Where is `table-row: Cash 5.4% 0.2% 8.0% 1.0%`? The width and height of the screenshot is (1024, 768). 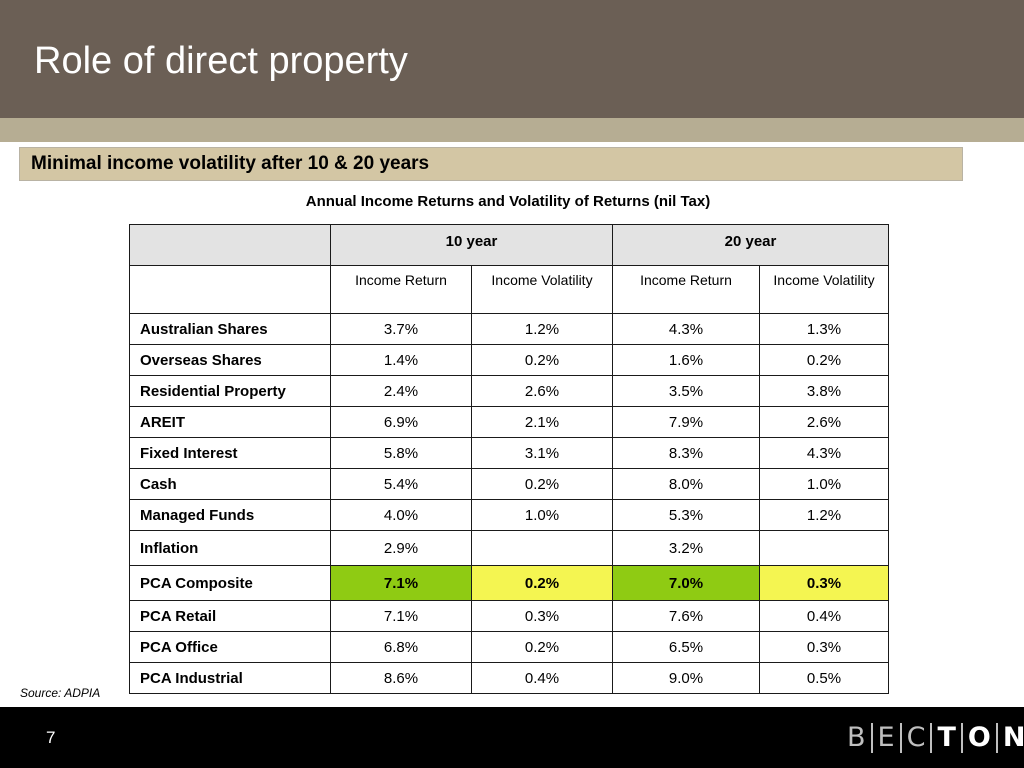
table-row: Cash 5.4% 0.2% 8.0% 1.0% is located at coordinates (509, 484).